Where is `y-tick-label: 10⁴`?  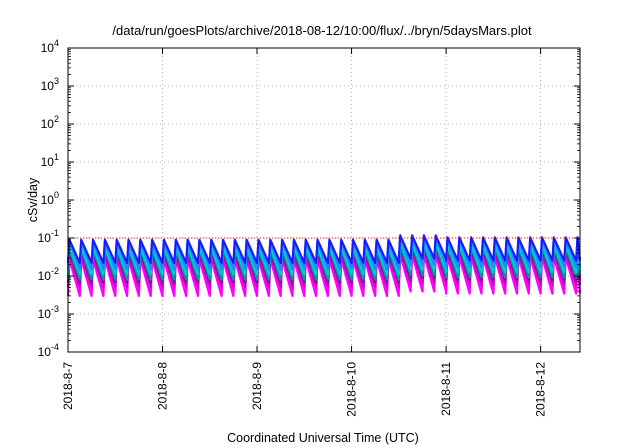 y-tick-label: 10⁴ is located at coordinates (50, 46).